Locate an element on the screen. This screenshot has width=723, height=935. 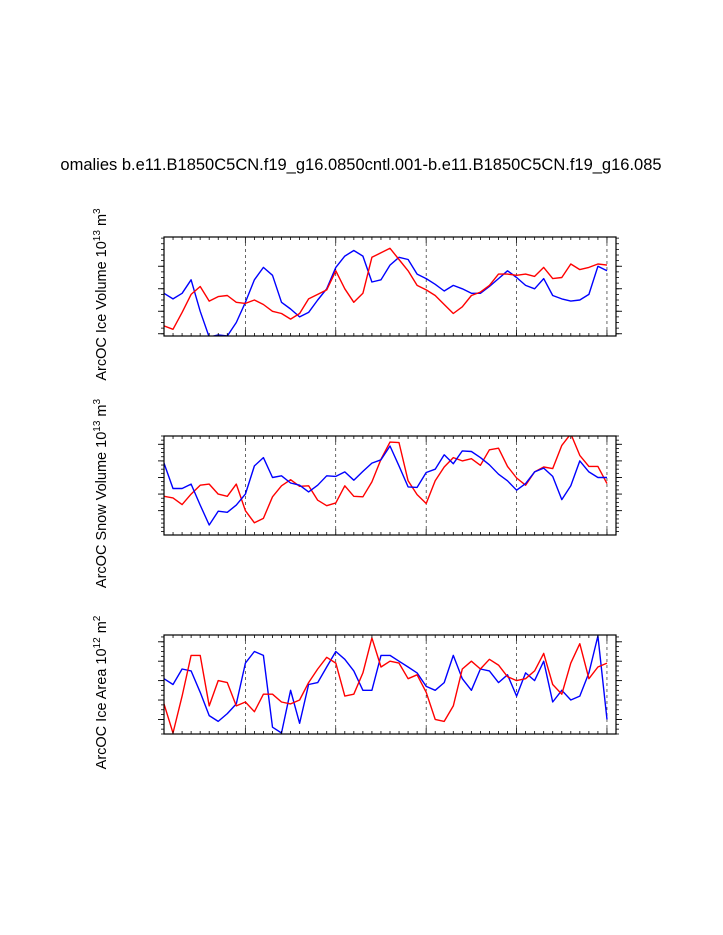
y-axis-label: ArcOC Snow Volume 1013 m3 is located at coordinates (101, 493).